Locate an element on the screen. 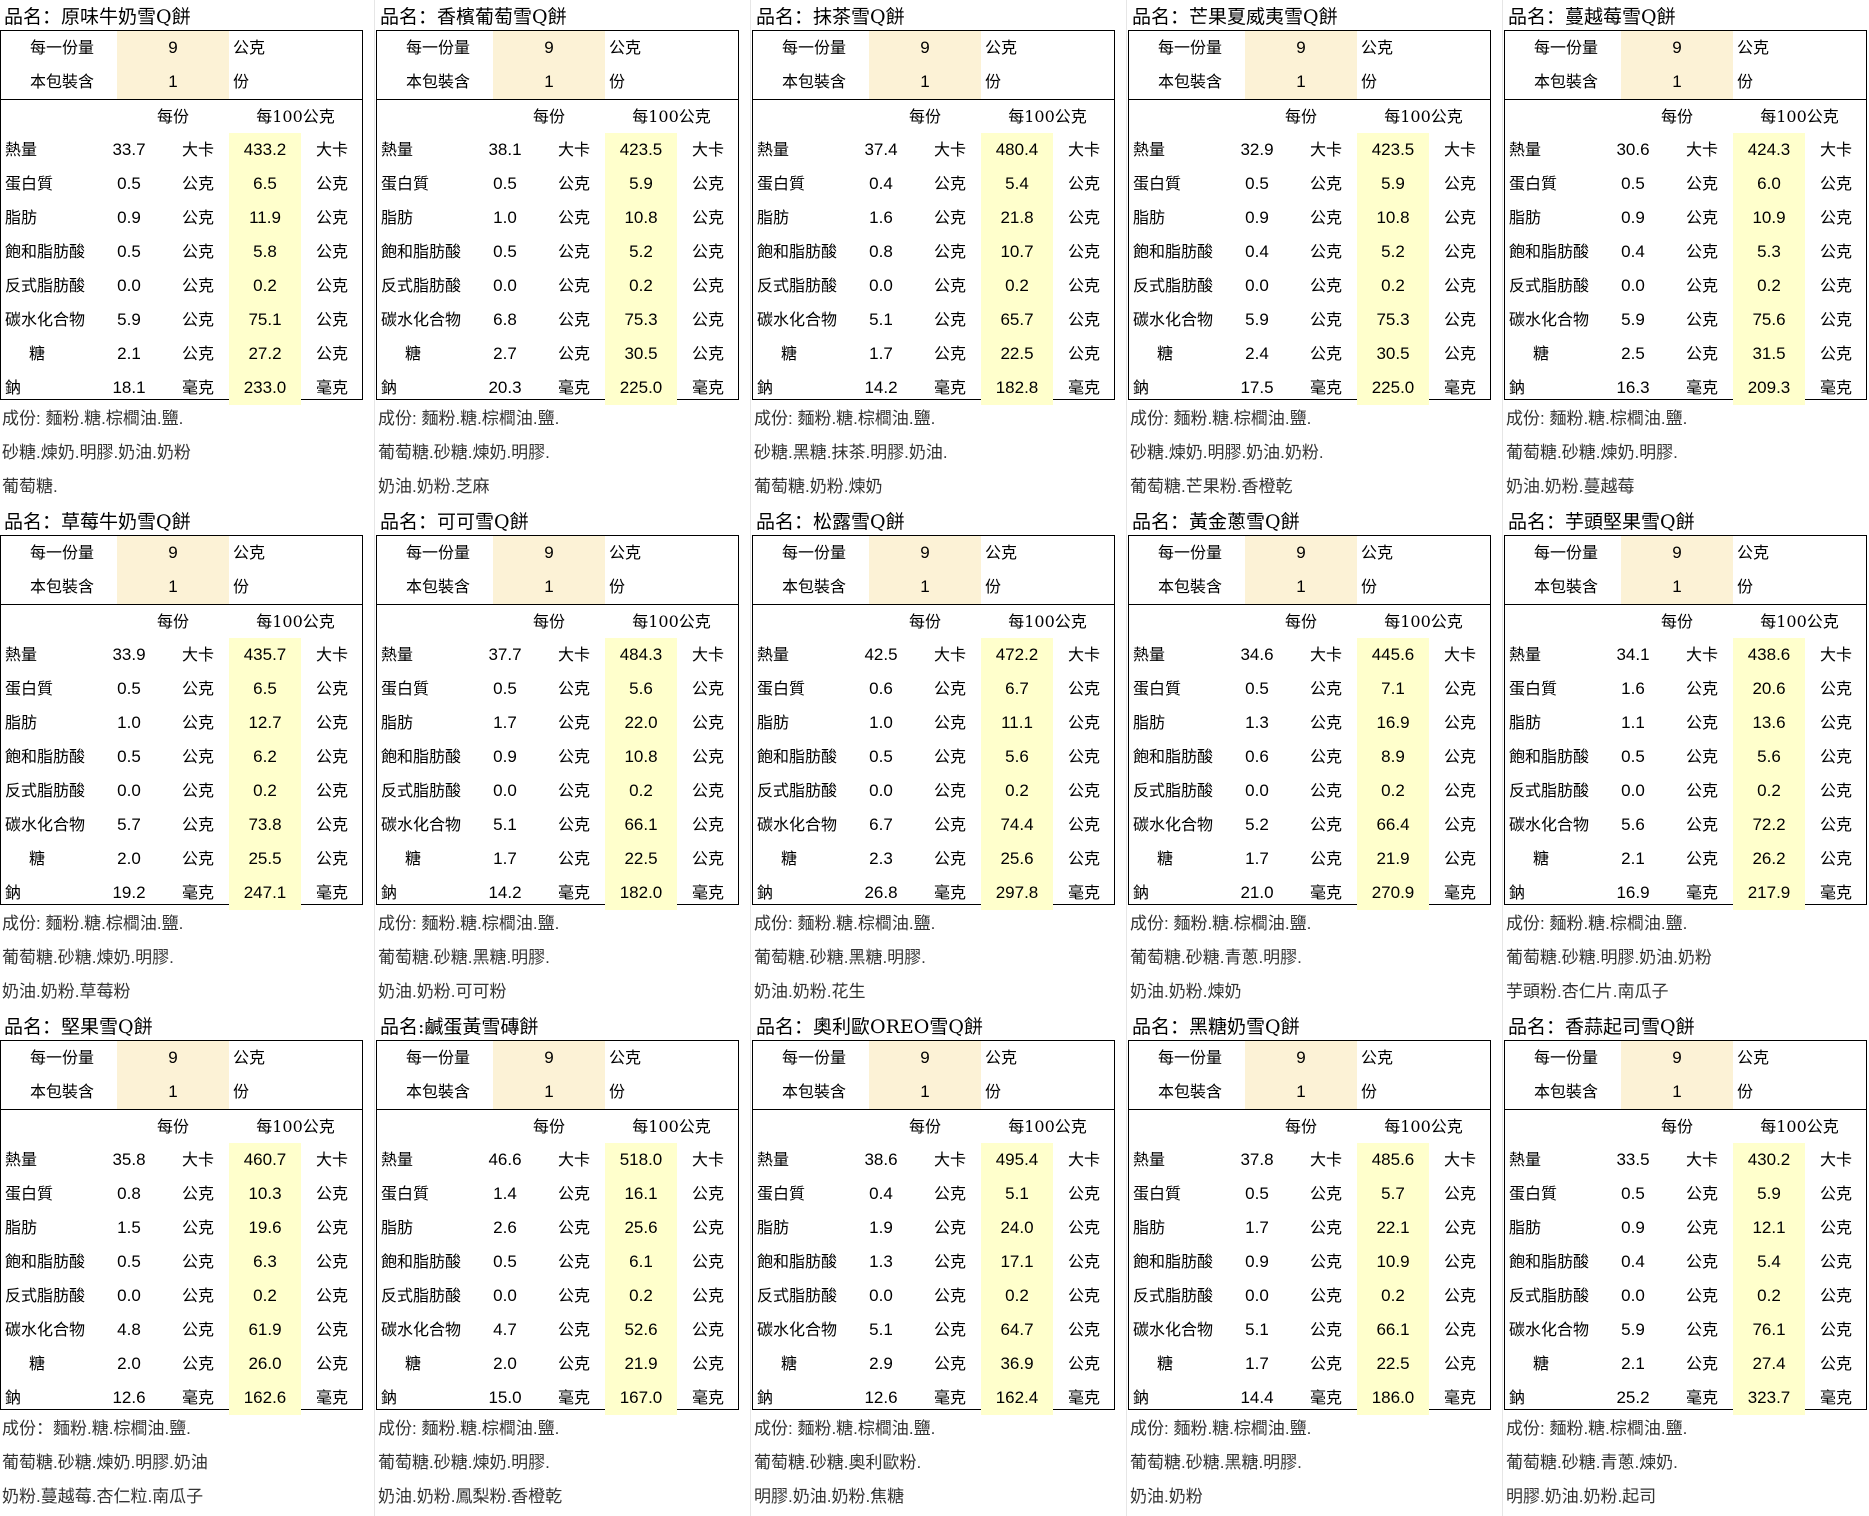 This screenshot has width=1869, height=1516. per-serving-value: 0.0 is located at coordinates (505, 790).